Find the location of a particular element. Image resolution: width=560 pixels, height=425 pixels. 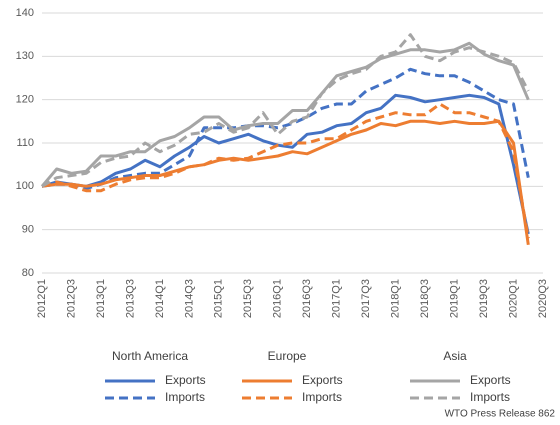

x-tick-label: 2017Q1 is located at coordinates (337, 298).